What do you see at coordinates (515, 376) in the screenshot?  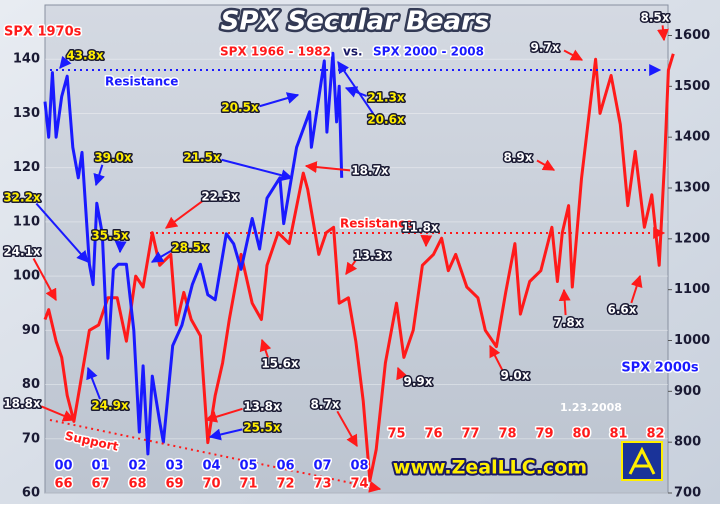 I see `pe-annotation: 9.0x` at bounding box center [515, 376].